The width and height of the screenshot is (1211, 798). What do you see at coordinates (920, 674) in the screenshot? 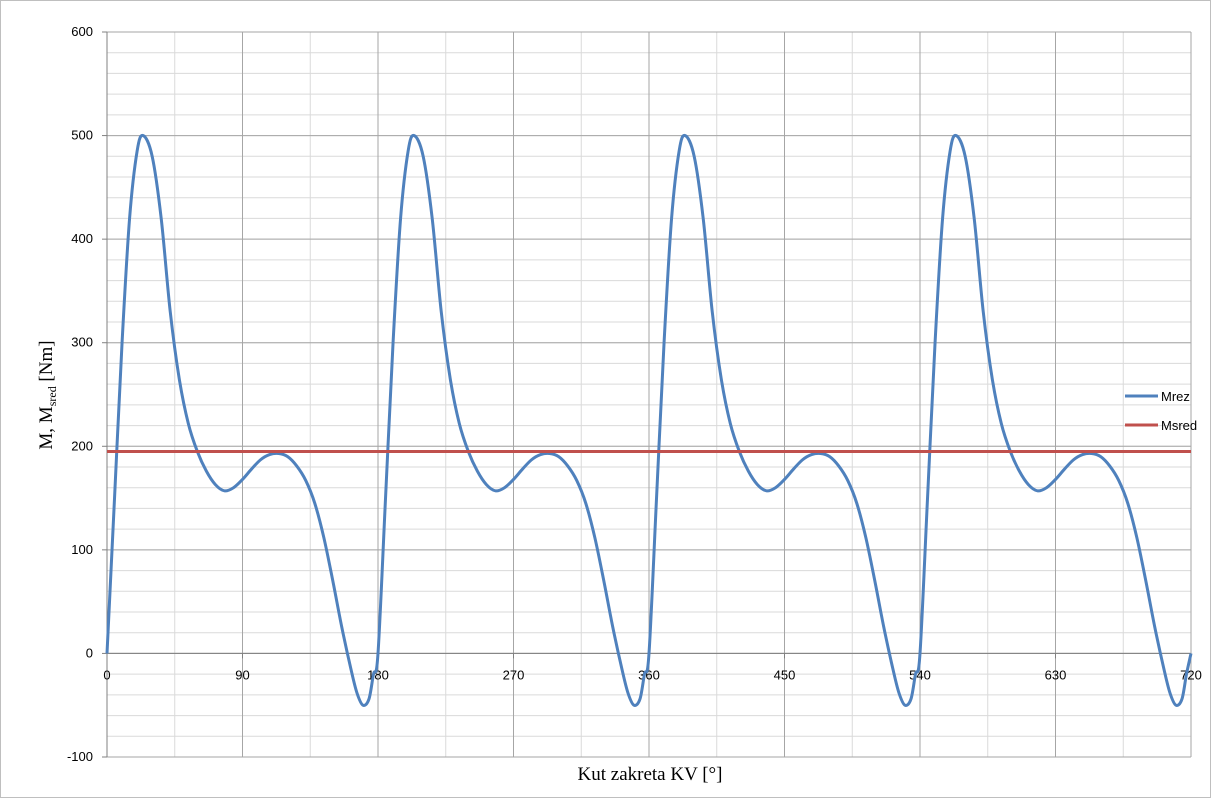
I see `x-tick-label: 540` at bounding box center [920, 674].